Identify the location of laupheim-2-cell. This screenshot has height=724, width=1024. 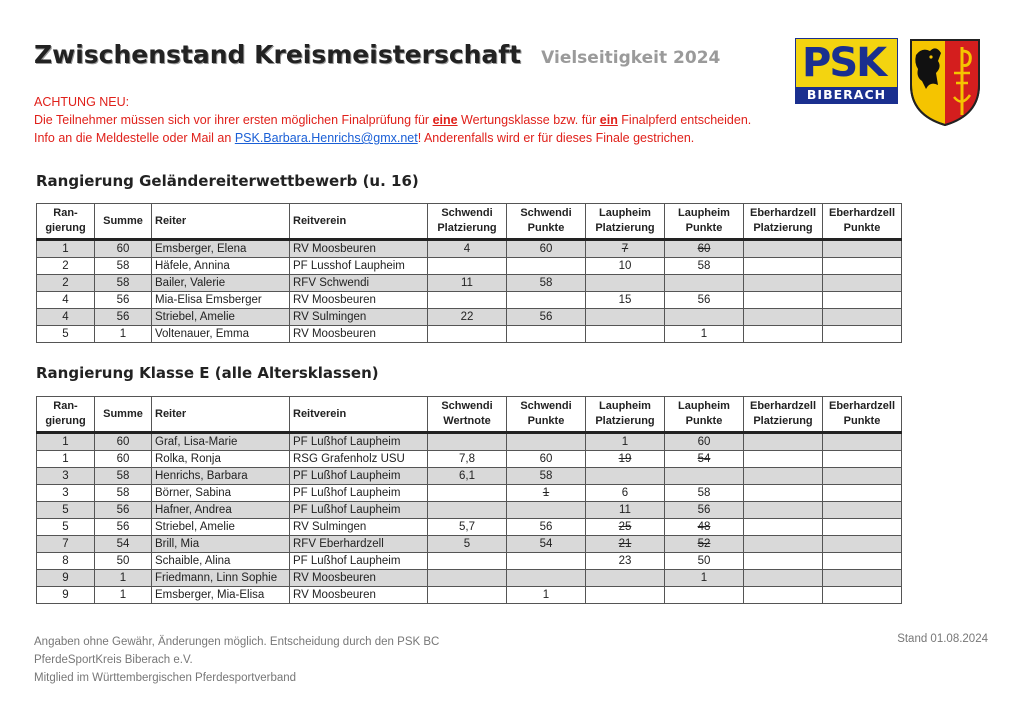
(704, 595).